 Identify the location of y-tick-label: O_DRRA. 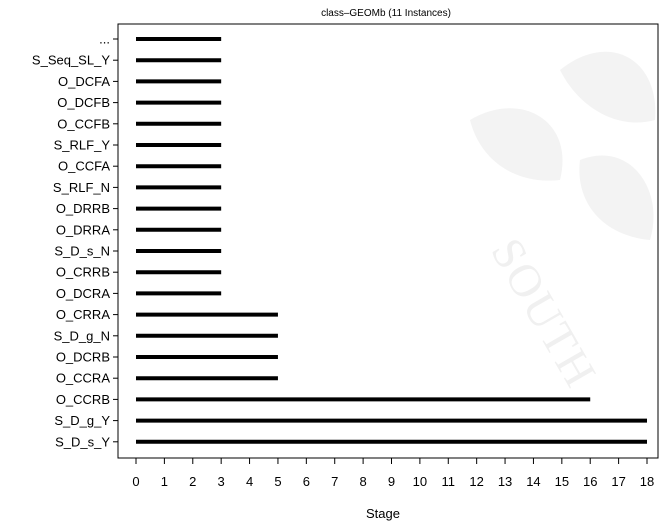
(83, 229).